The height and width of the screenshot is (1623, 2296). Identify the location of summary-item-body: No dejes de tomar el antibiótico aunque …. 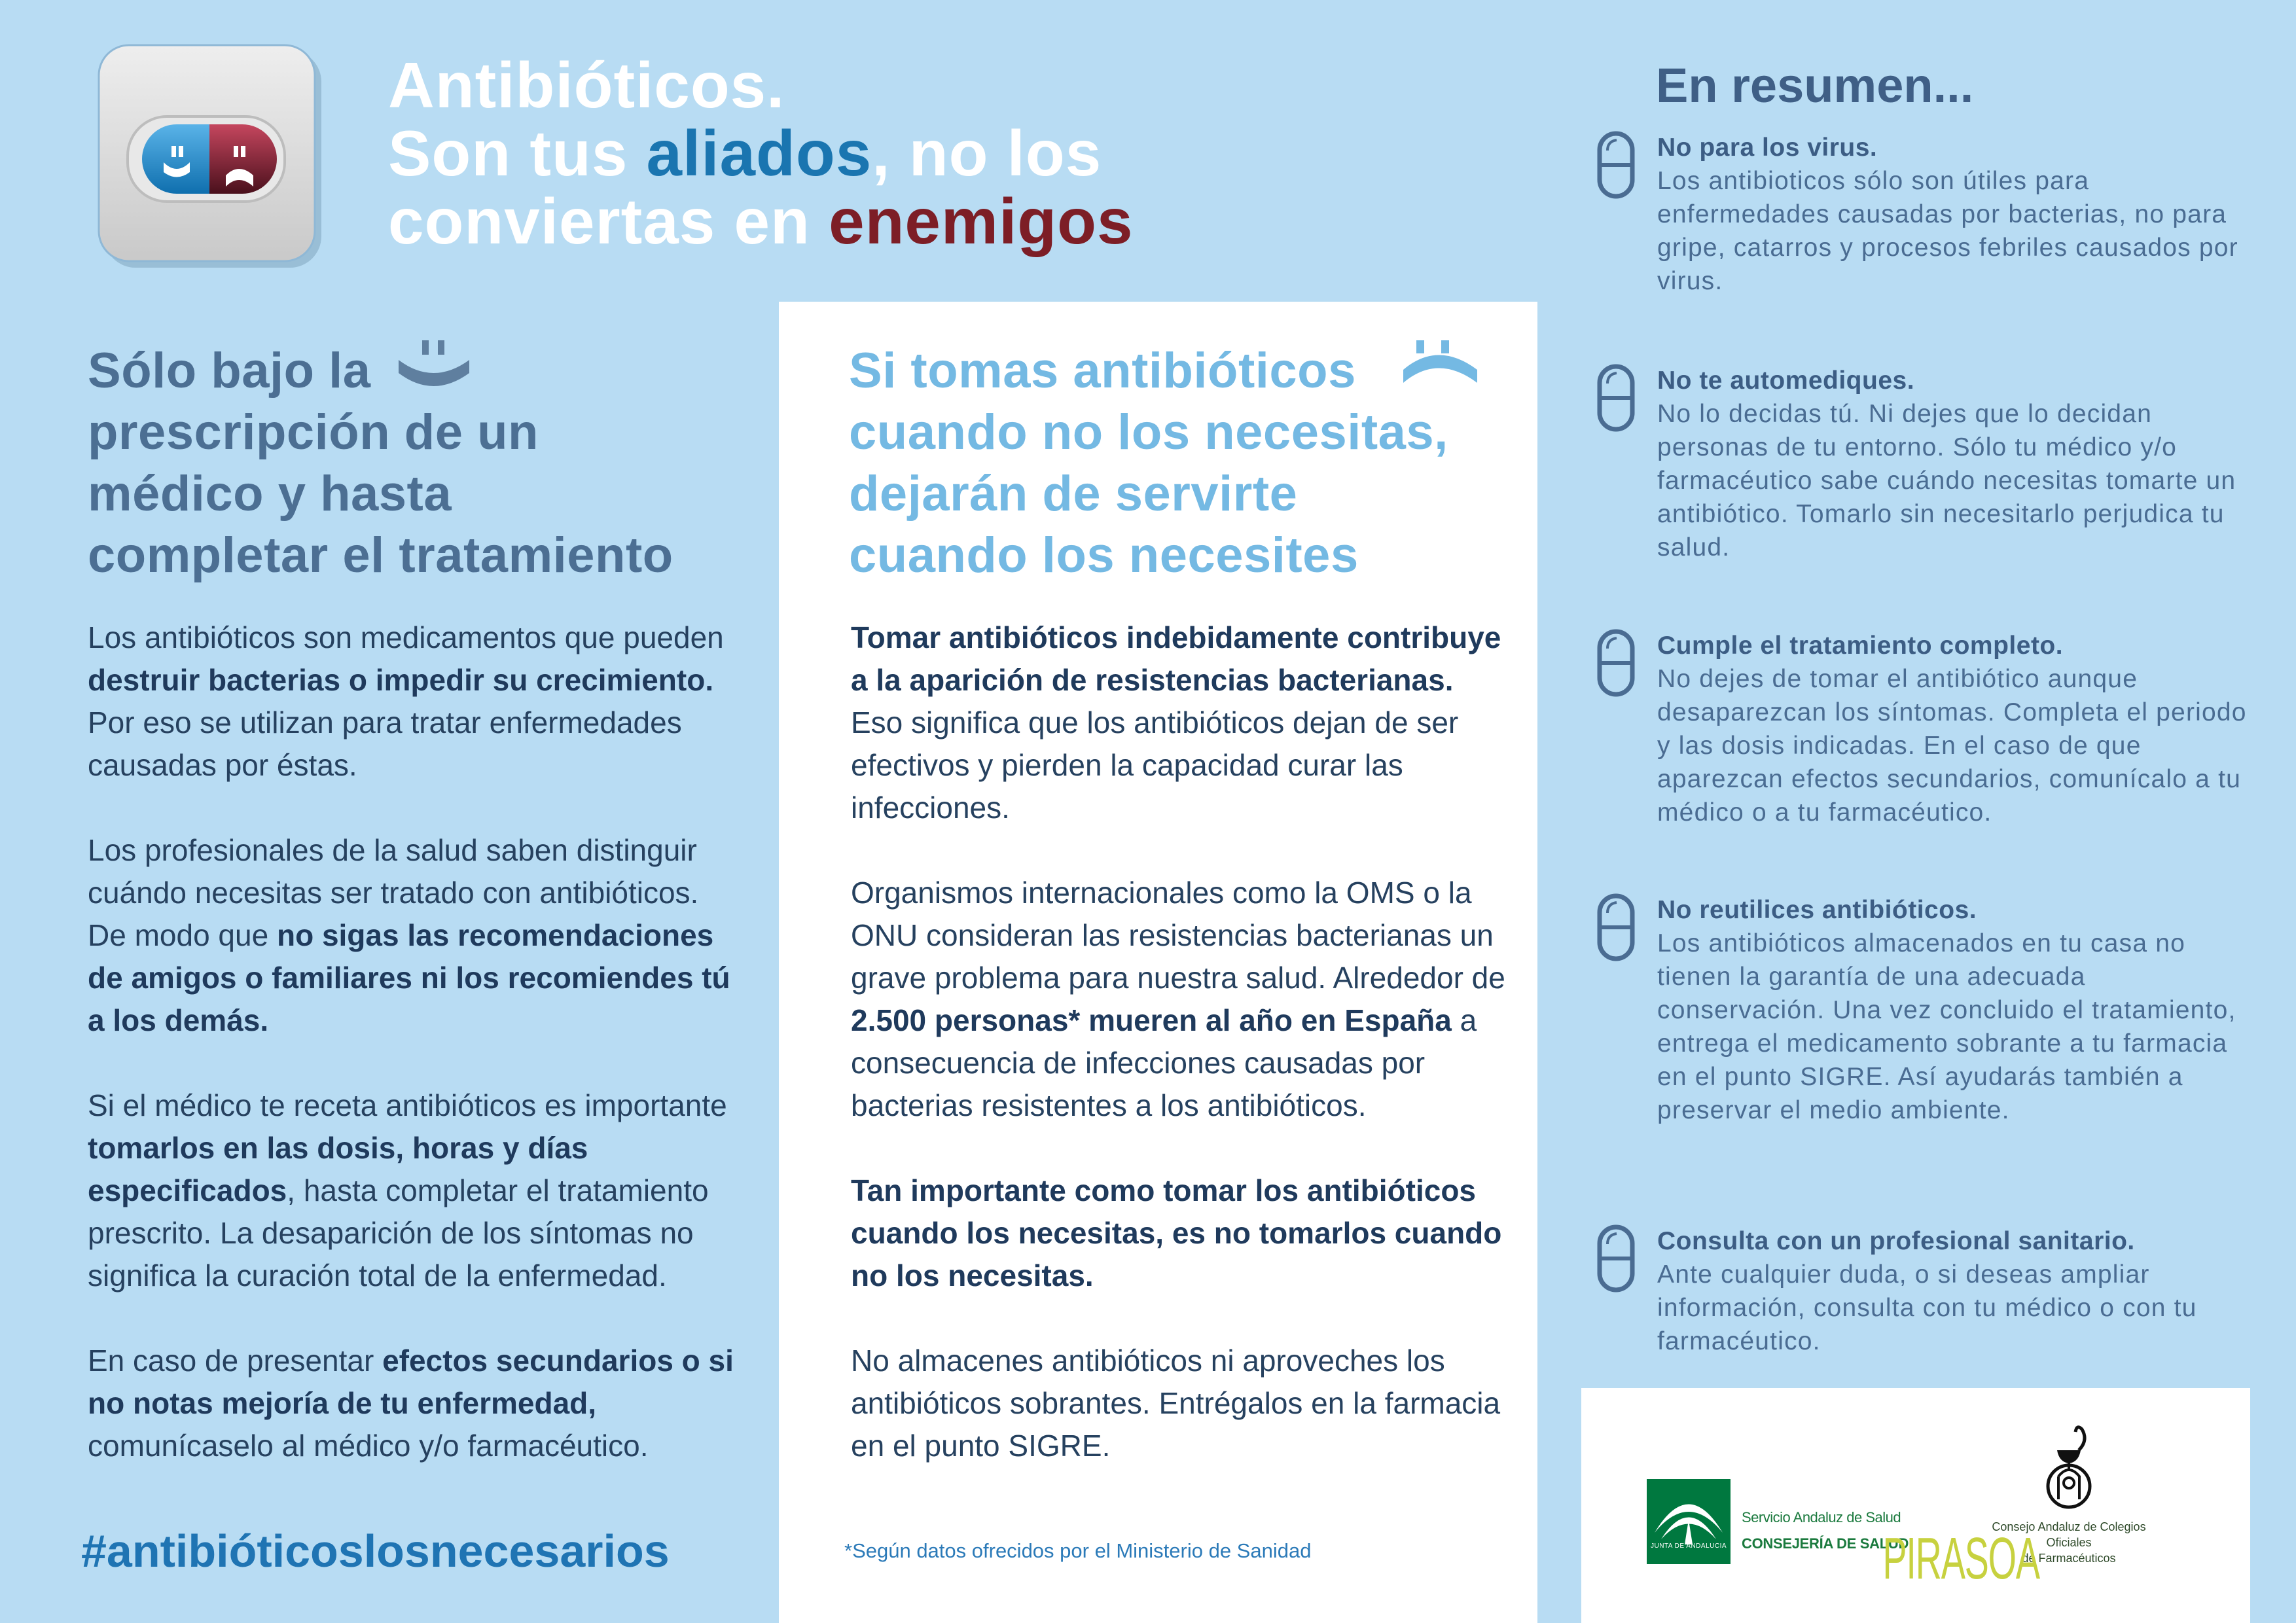
(1952, 746).